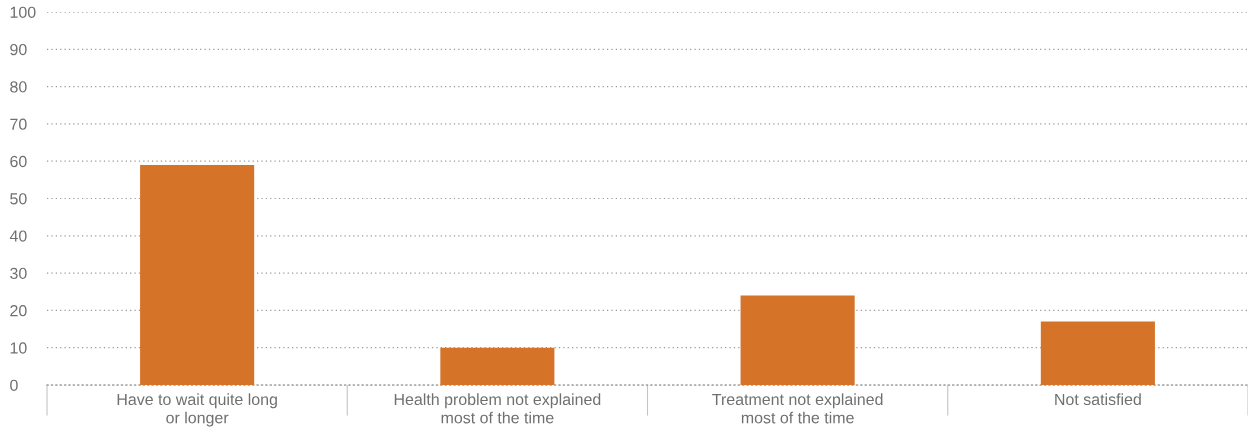 This screenshot has width=1248, height=443. What do you see at coordinates (18, 161) in the screenshot?
I see `y-tick-label: 60` at bounding box center [18, 161].